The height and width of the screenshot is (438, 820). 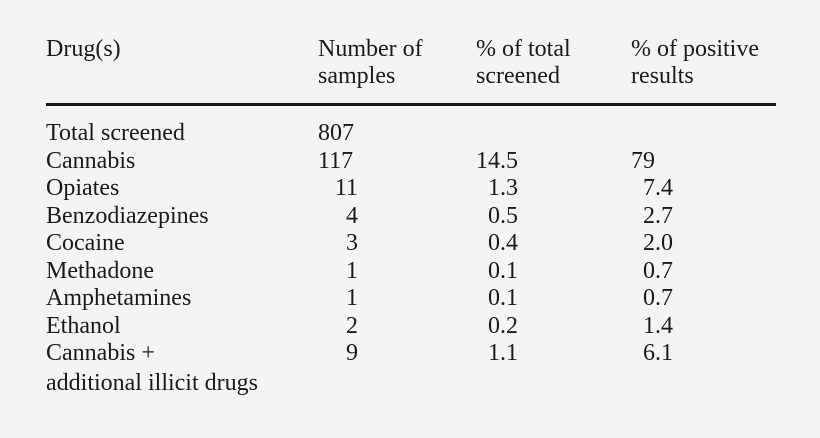 What do you see at coordinates (695, 63) in the screenshot?
I see `header-pct-positive: % of positive results` at bounding box center [695, 63].